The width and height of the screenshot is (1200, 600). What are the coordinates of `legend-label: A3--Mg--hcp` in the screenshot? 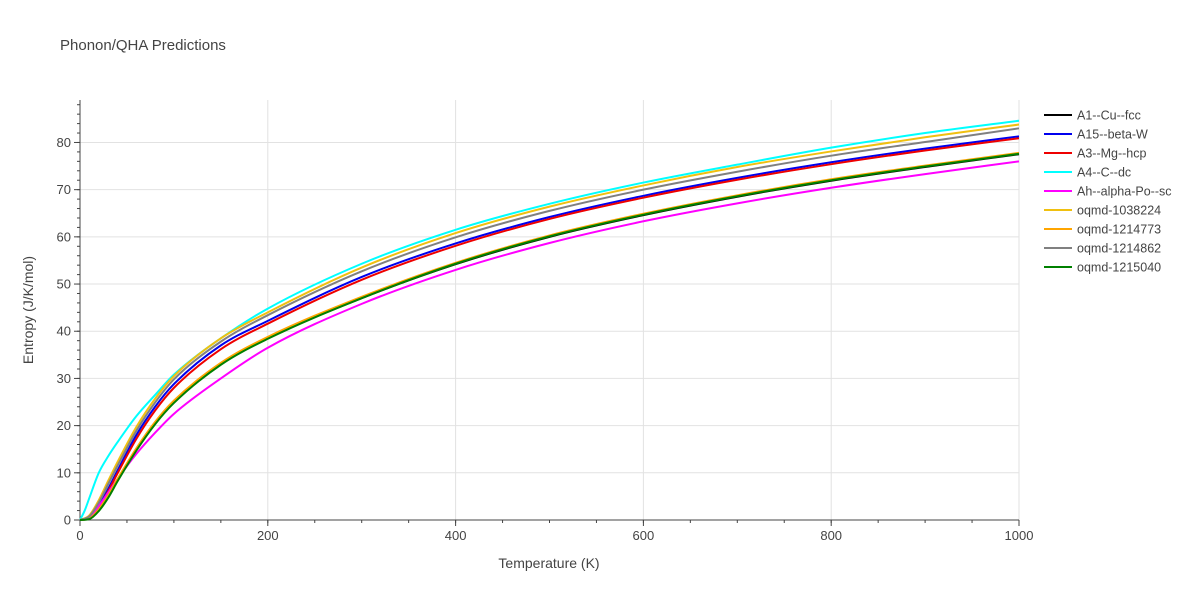 It's located at (1112, 154).